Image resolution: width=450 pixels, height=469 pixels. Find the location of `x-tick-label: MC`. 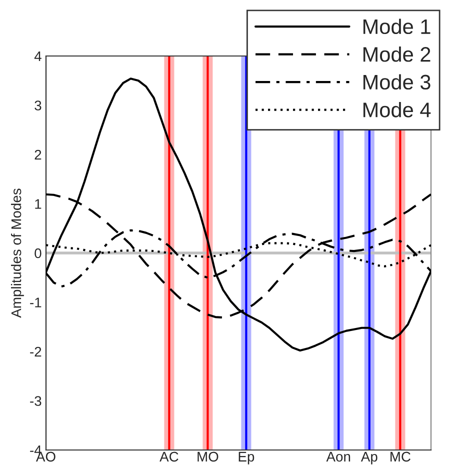

x-tick-label: MC is located at coordinates (400, 457).